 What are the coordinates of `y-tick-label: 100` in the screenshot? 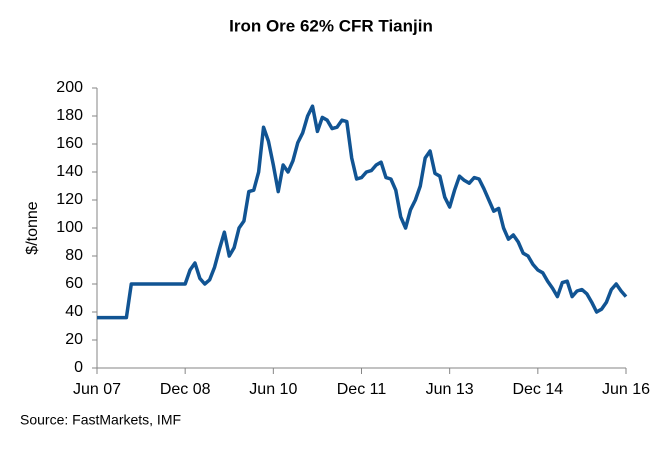 It's located at (69, 227).